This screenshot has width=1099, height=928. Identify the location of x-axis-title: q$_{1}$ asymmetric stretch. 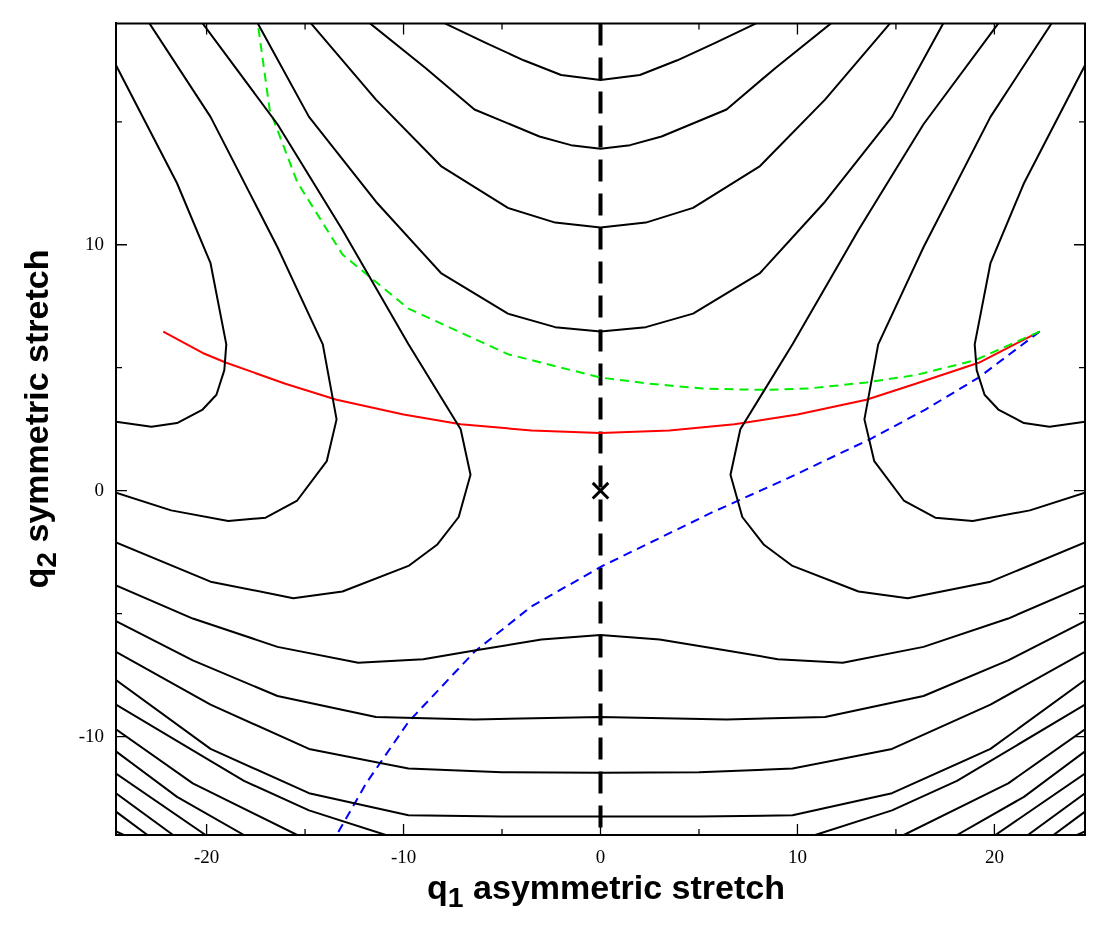
(606, 891).